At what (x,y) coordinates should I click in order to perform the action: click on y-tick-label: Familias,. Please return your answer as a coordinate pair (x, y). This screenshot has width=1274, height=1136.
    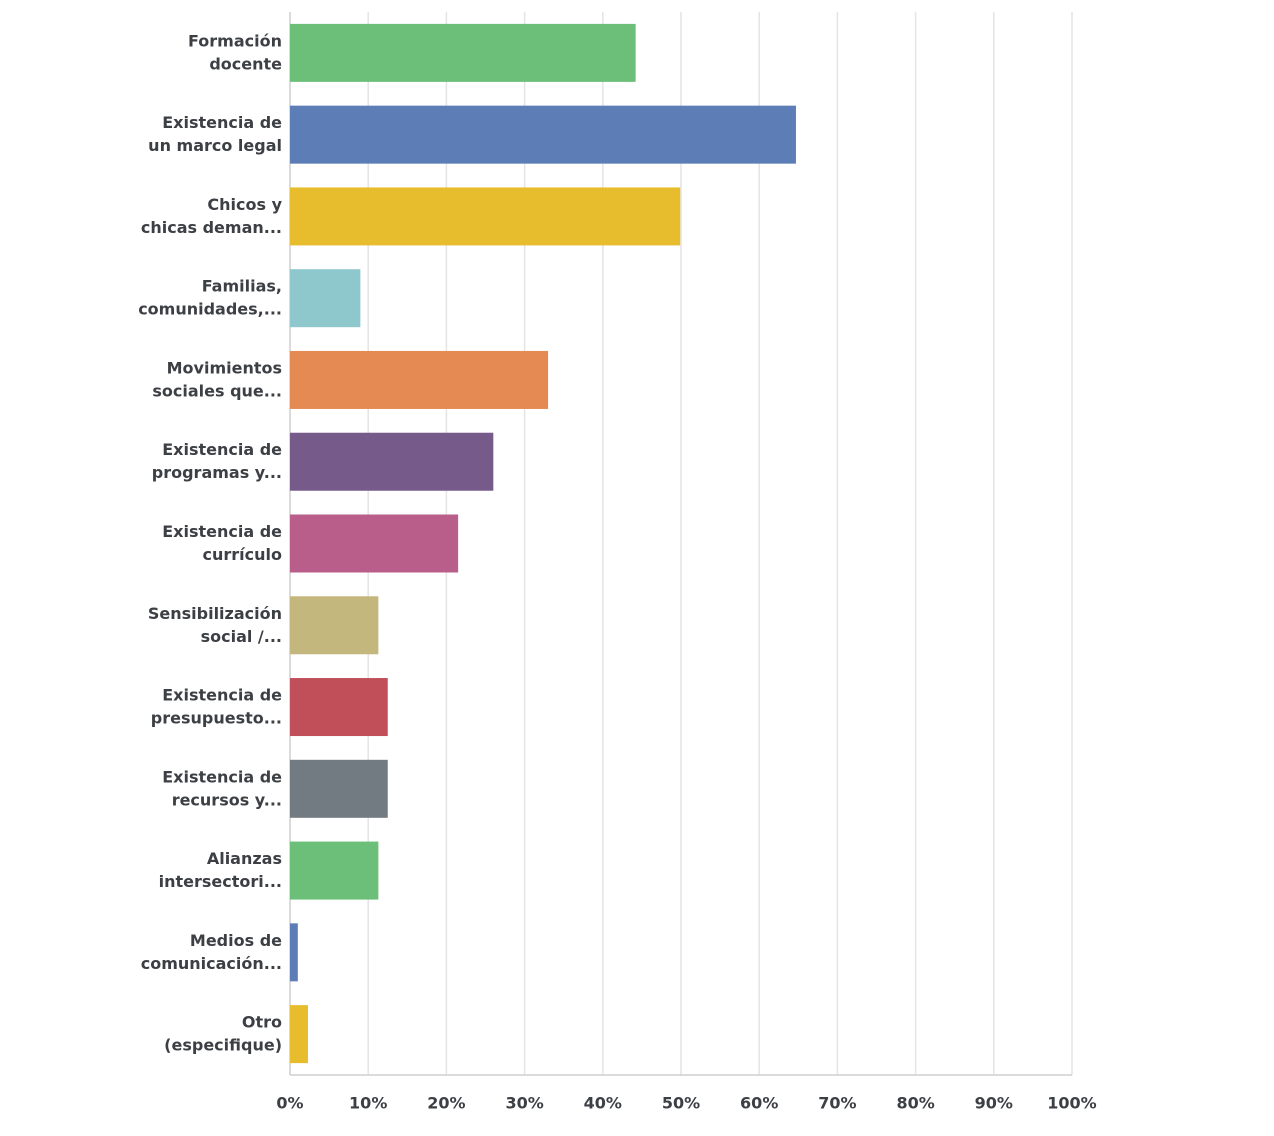
    Looking at the image, I should click on (242, 286).